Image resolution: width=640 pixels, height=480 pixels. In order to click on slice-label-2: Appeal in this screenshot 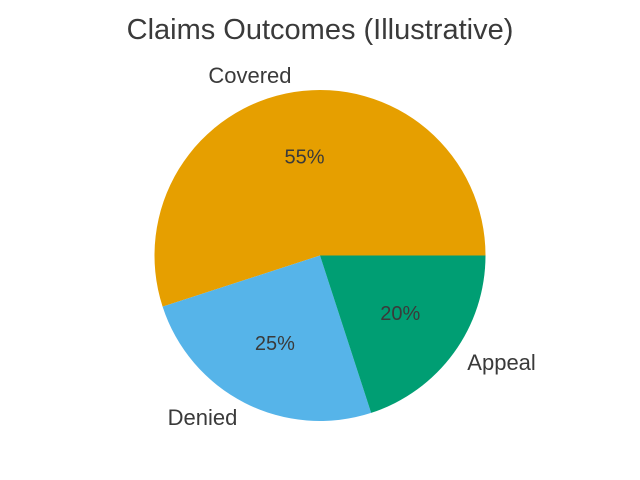, I will do `click(501, 362)`.